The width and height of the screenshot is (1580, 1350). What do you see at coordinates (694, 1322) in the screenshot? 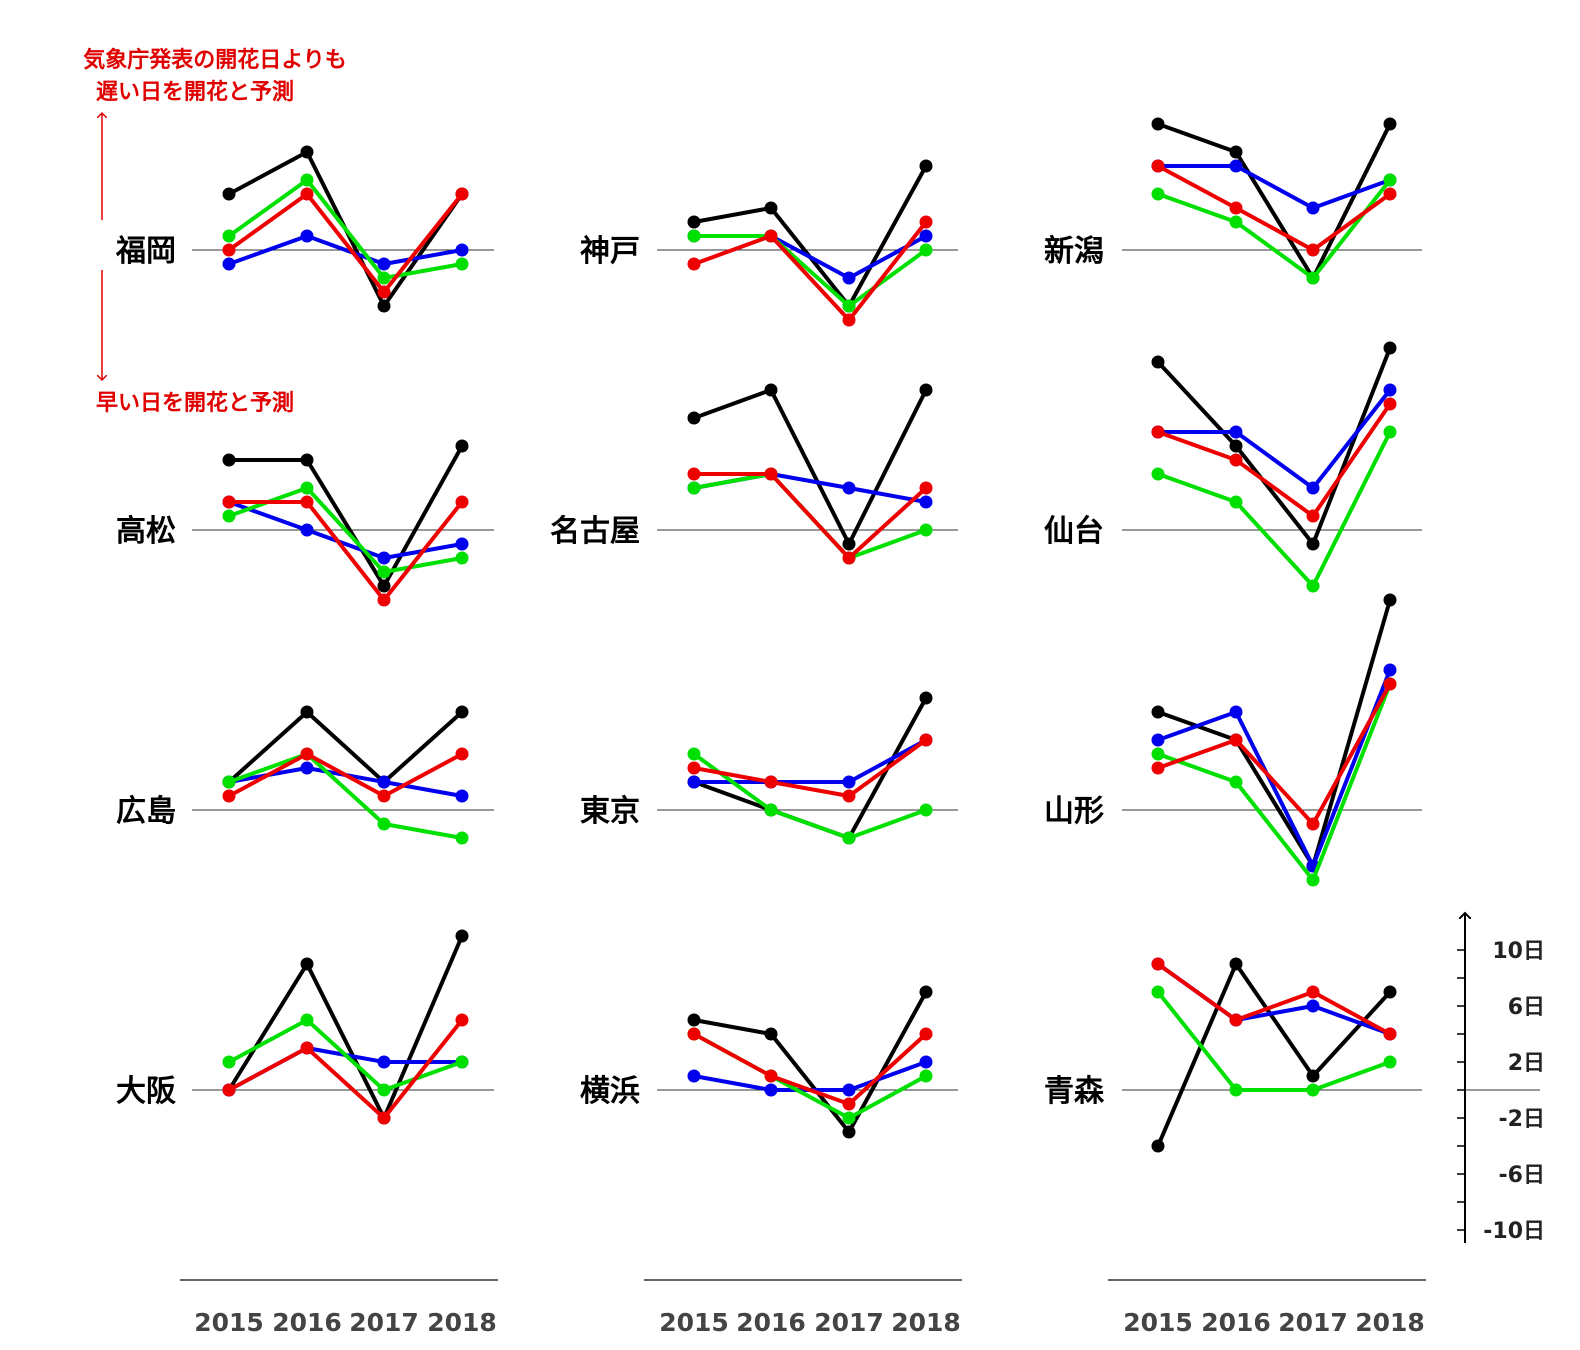
I see `x-tick-label: 2015` at bounding box center [694, 1322].